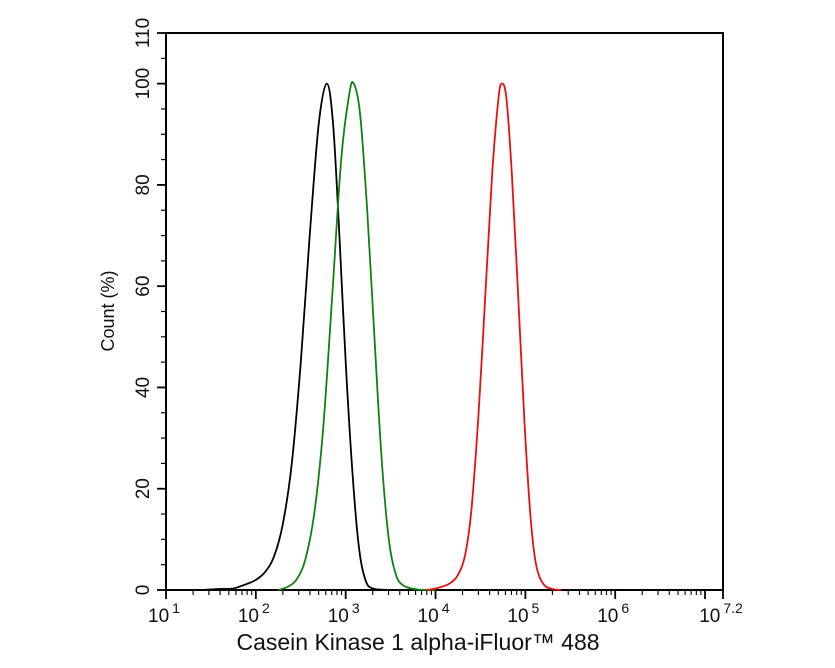 Image resolution: width=835 pixels, height=668 pixels. Describe the element at coordinates (613, 613) in the screenshot. I see `x-tick-label: 10 6` at that location.